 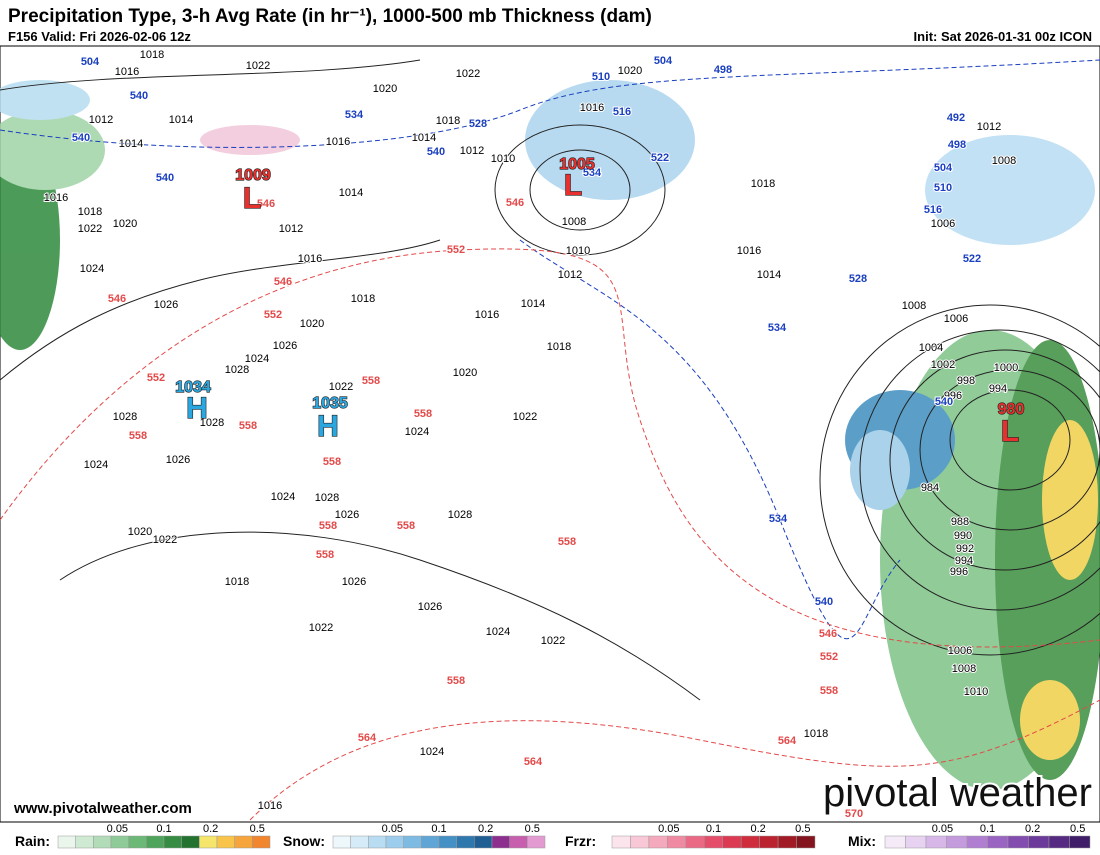 I want to click on thickness-label: 492, so click(x=956, y=118).